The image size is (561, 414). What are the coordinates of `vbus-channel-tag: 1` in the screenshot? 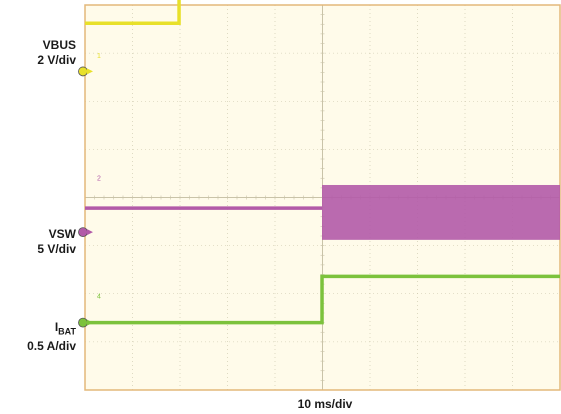 It's located at (99, 56).